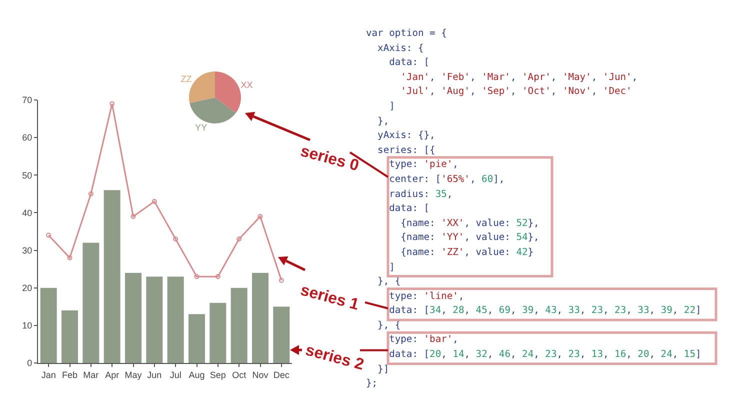 The height and width of the screenshot is (415, 754). What do you see at coordinates (91, 375) in the screenshot?
I see `x-tick-label: Mar` at bounding box center [91, 375].